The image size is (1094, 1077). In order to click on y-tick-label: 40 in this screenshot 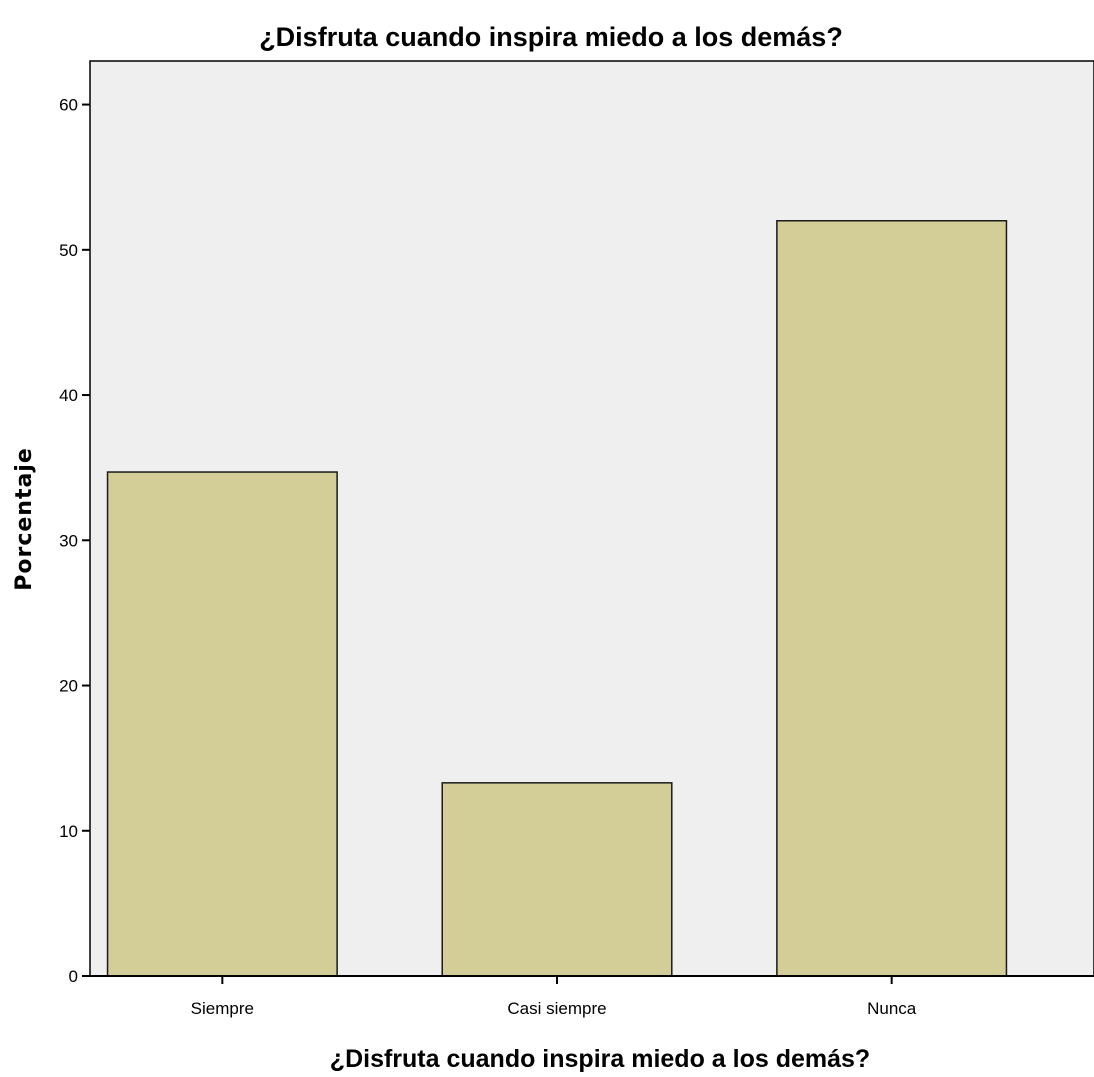, I will do `click(68, 395)`.